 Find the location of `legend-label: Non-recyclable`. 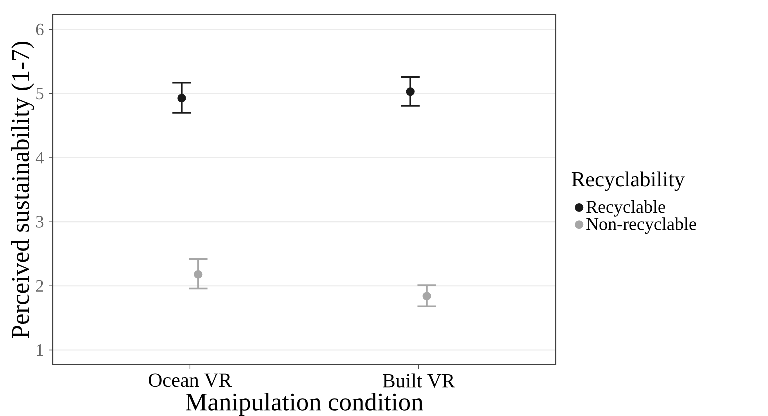

legend-label: Non-recyclable is located at coordinates (641, 226).